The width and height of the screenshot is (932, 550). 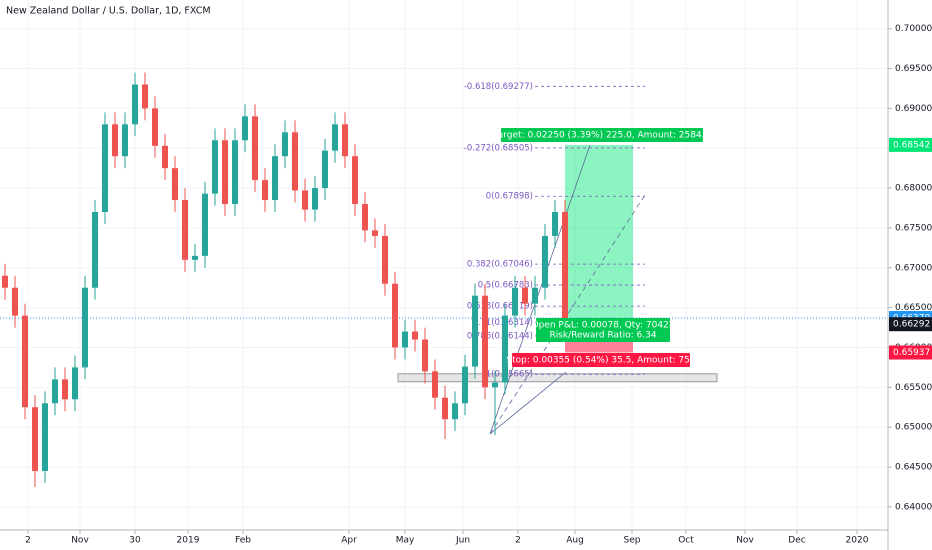 What do you see at coordinates (913, 388) in the screenshot?
I see `y-tick-label: 0.65500` at bounding box center [913, 388].